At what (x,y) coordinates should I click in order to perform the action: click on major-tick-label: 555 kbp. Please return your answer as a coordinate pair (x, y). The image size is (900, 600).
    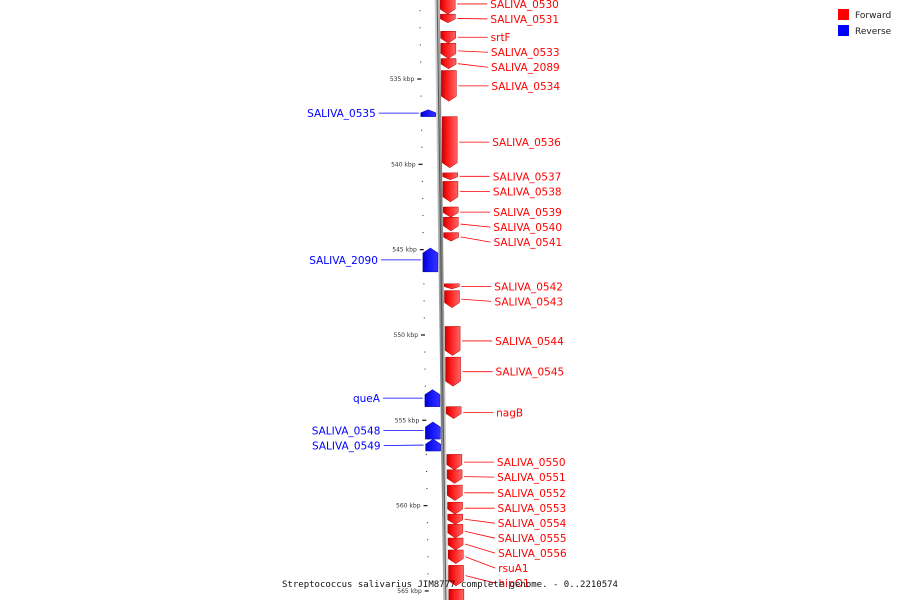
    Looking at the image, I should click on (407, 420).